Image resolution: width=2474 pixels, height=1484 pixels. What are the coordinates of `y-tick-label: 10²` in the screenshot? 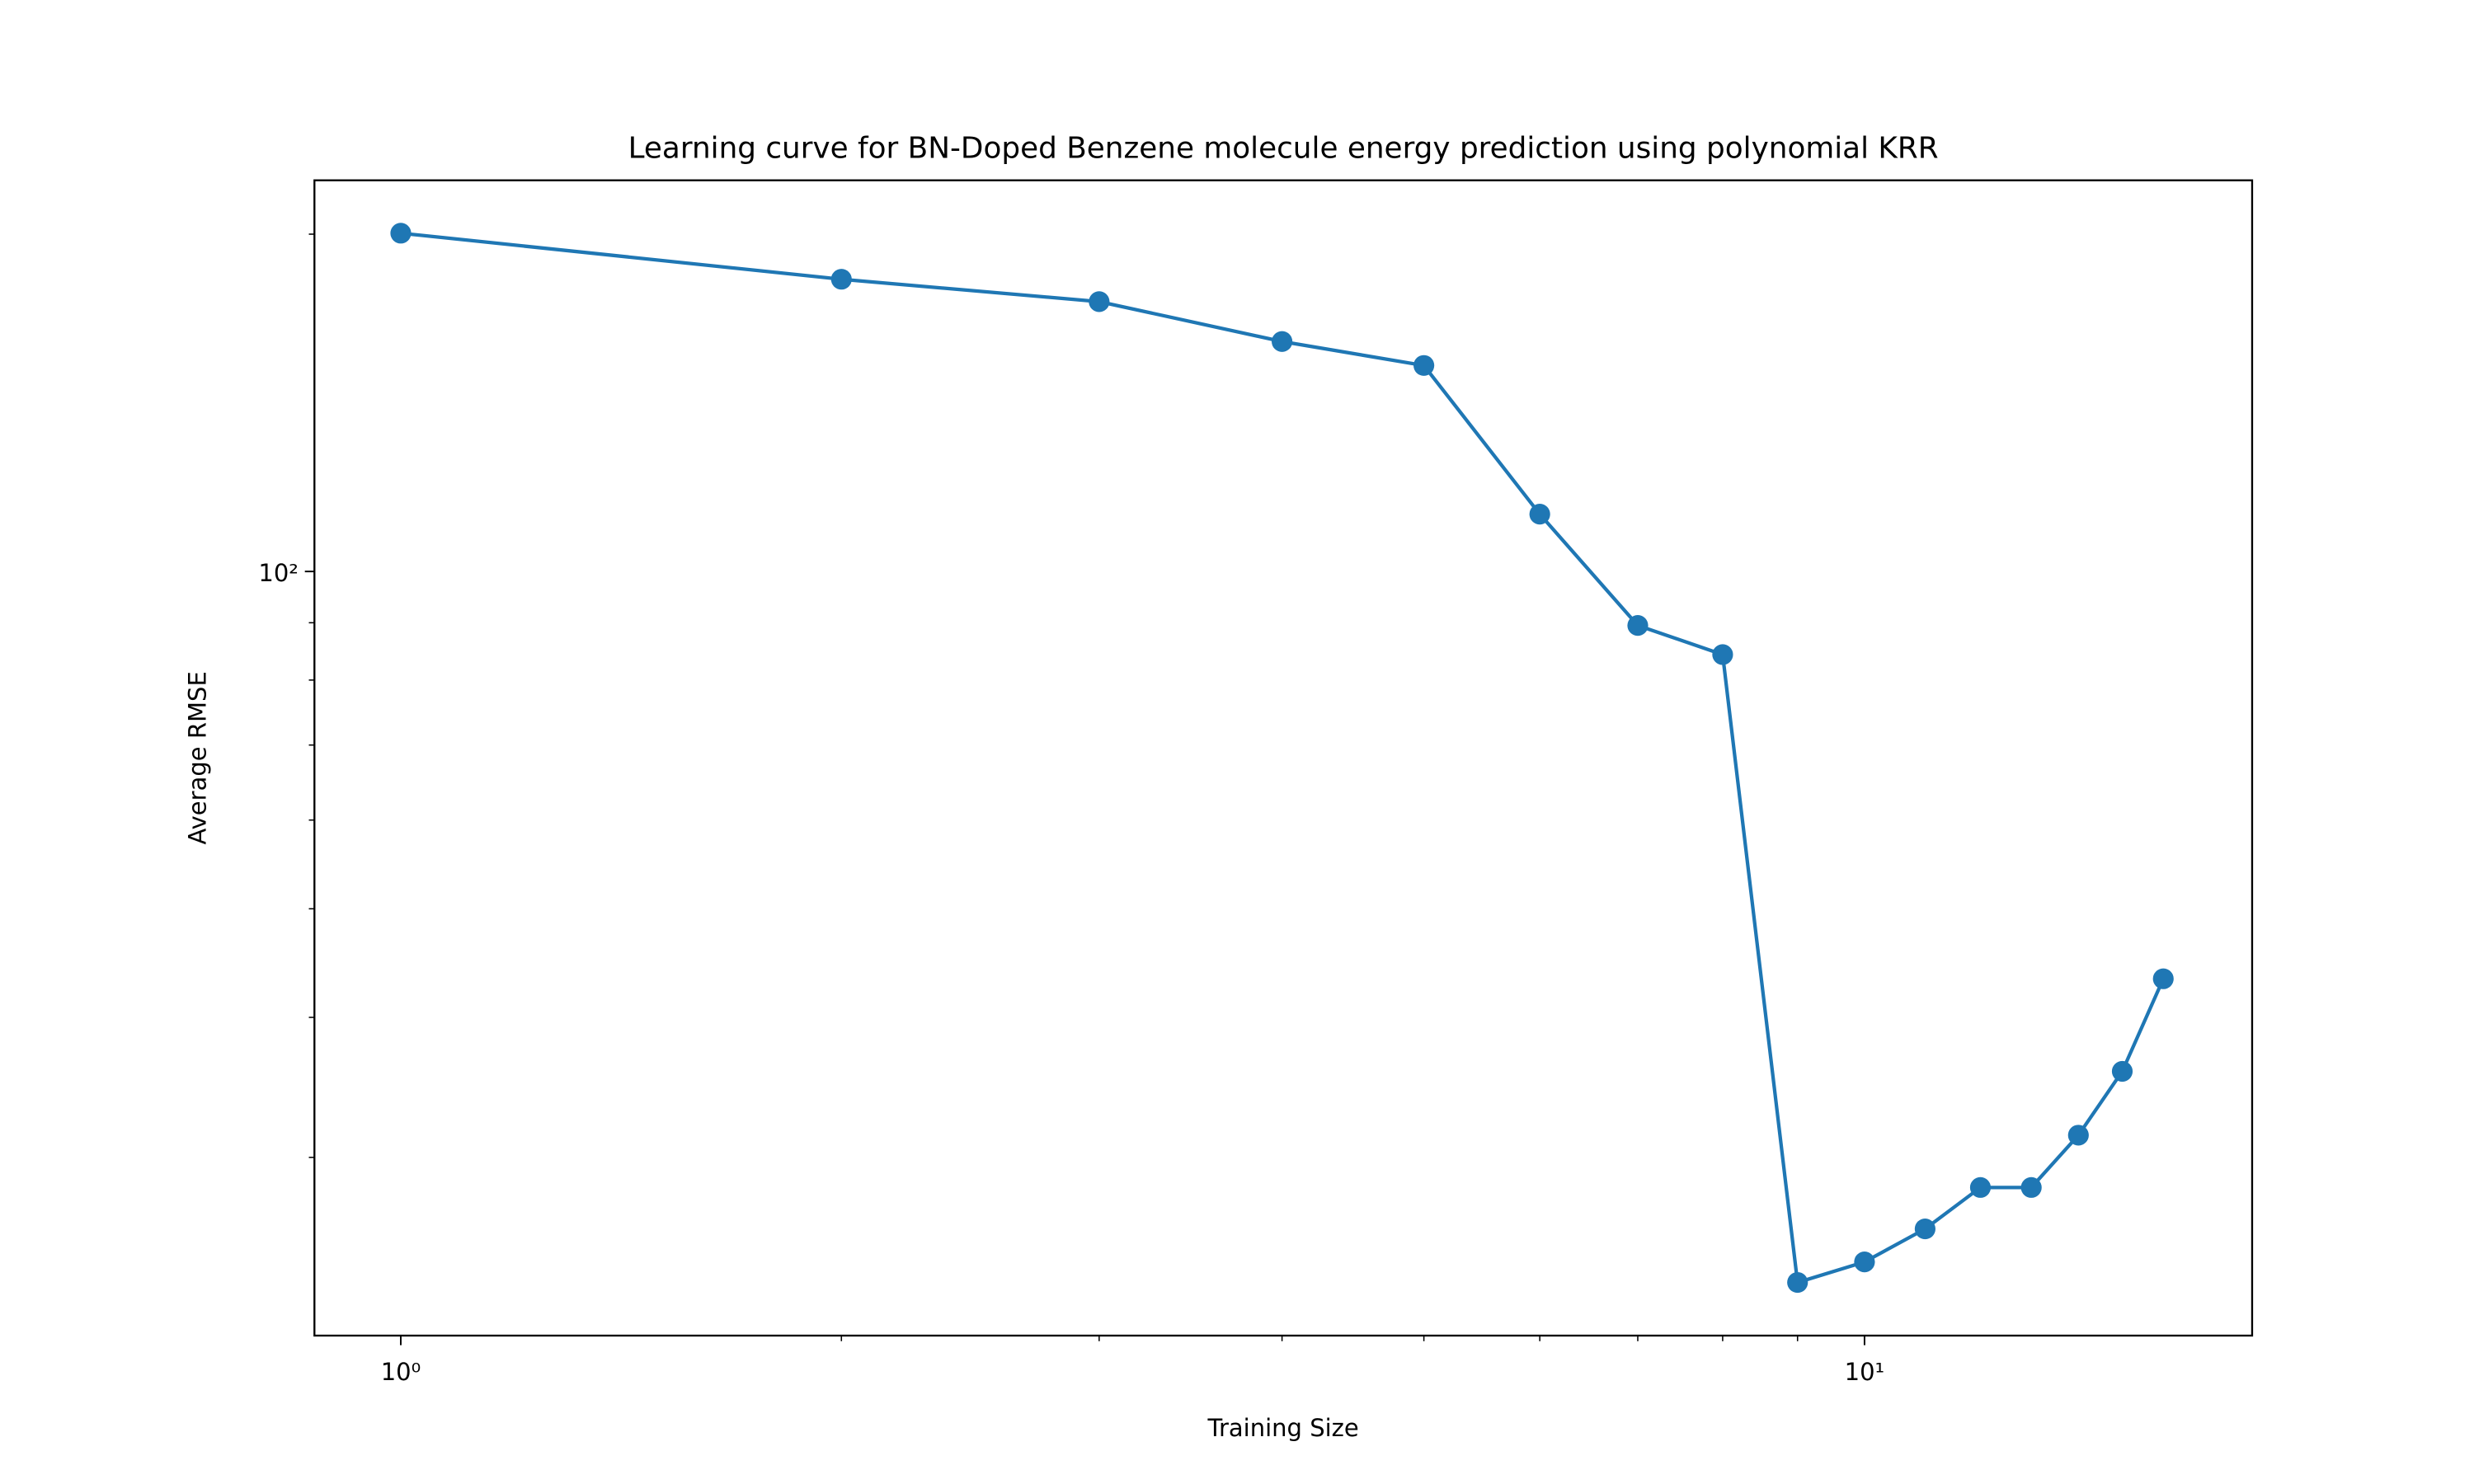 It's located at (278, 573).